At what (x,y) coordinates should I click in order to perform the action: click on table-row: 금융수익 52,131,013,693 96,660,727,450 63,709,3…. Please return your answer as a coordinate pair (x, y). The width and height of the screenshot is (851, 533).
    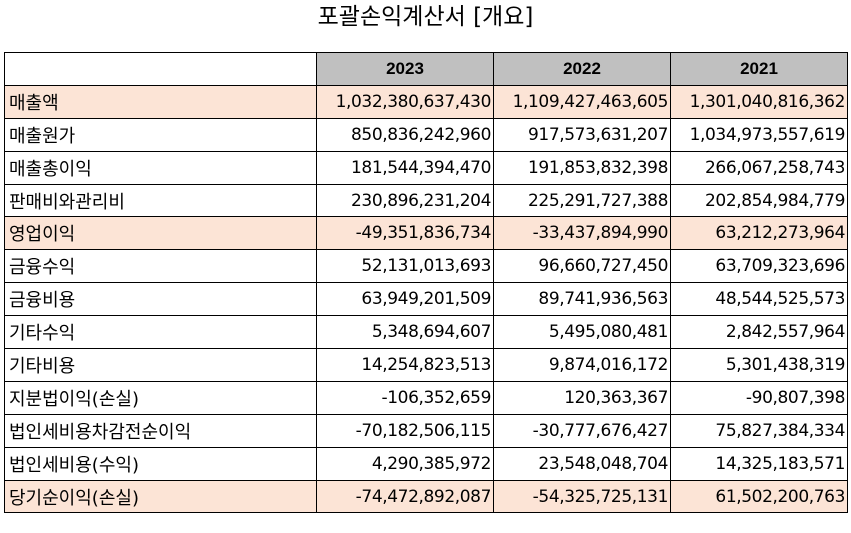
    Looking at the image, I should click on (426, 266).